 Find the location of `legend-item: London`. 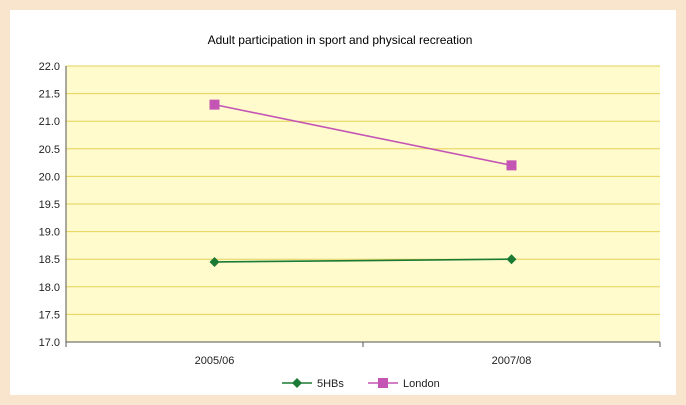

legend-item: London is located at coordinates (404, 384).